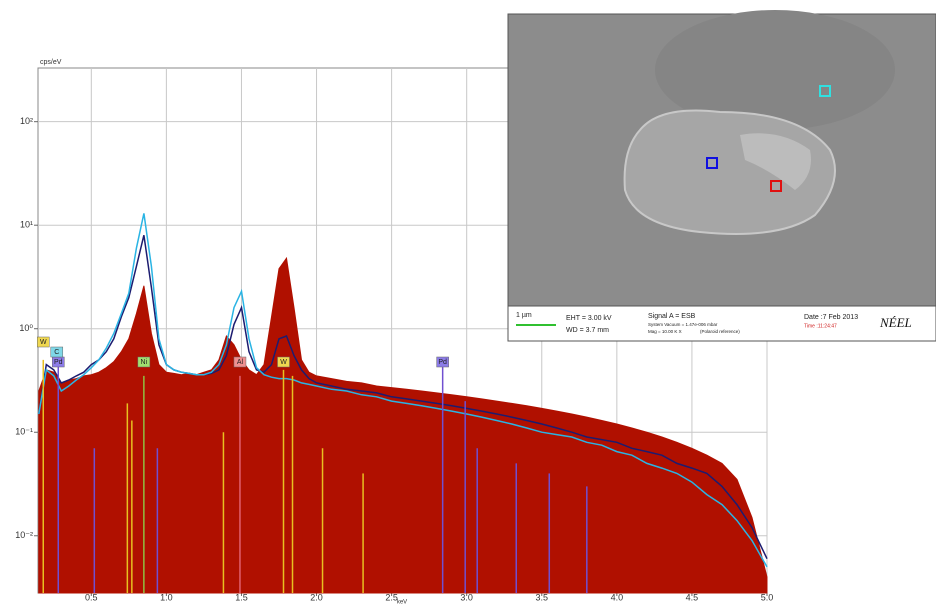 This screenshot has width=936, height=606. Describe the element at coordinates (820, 326) in the screenshot. I see `time: Time :11:24:47` at that location.